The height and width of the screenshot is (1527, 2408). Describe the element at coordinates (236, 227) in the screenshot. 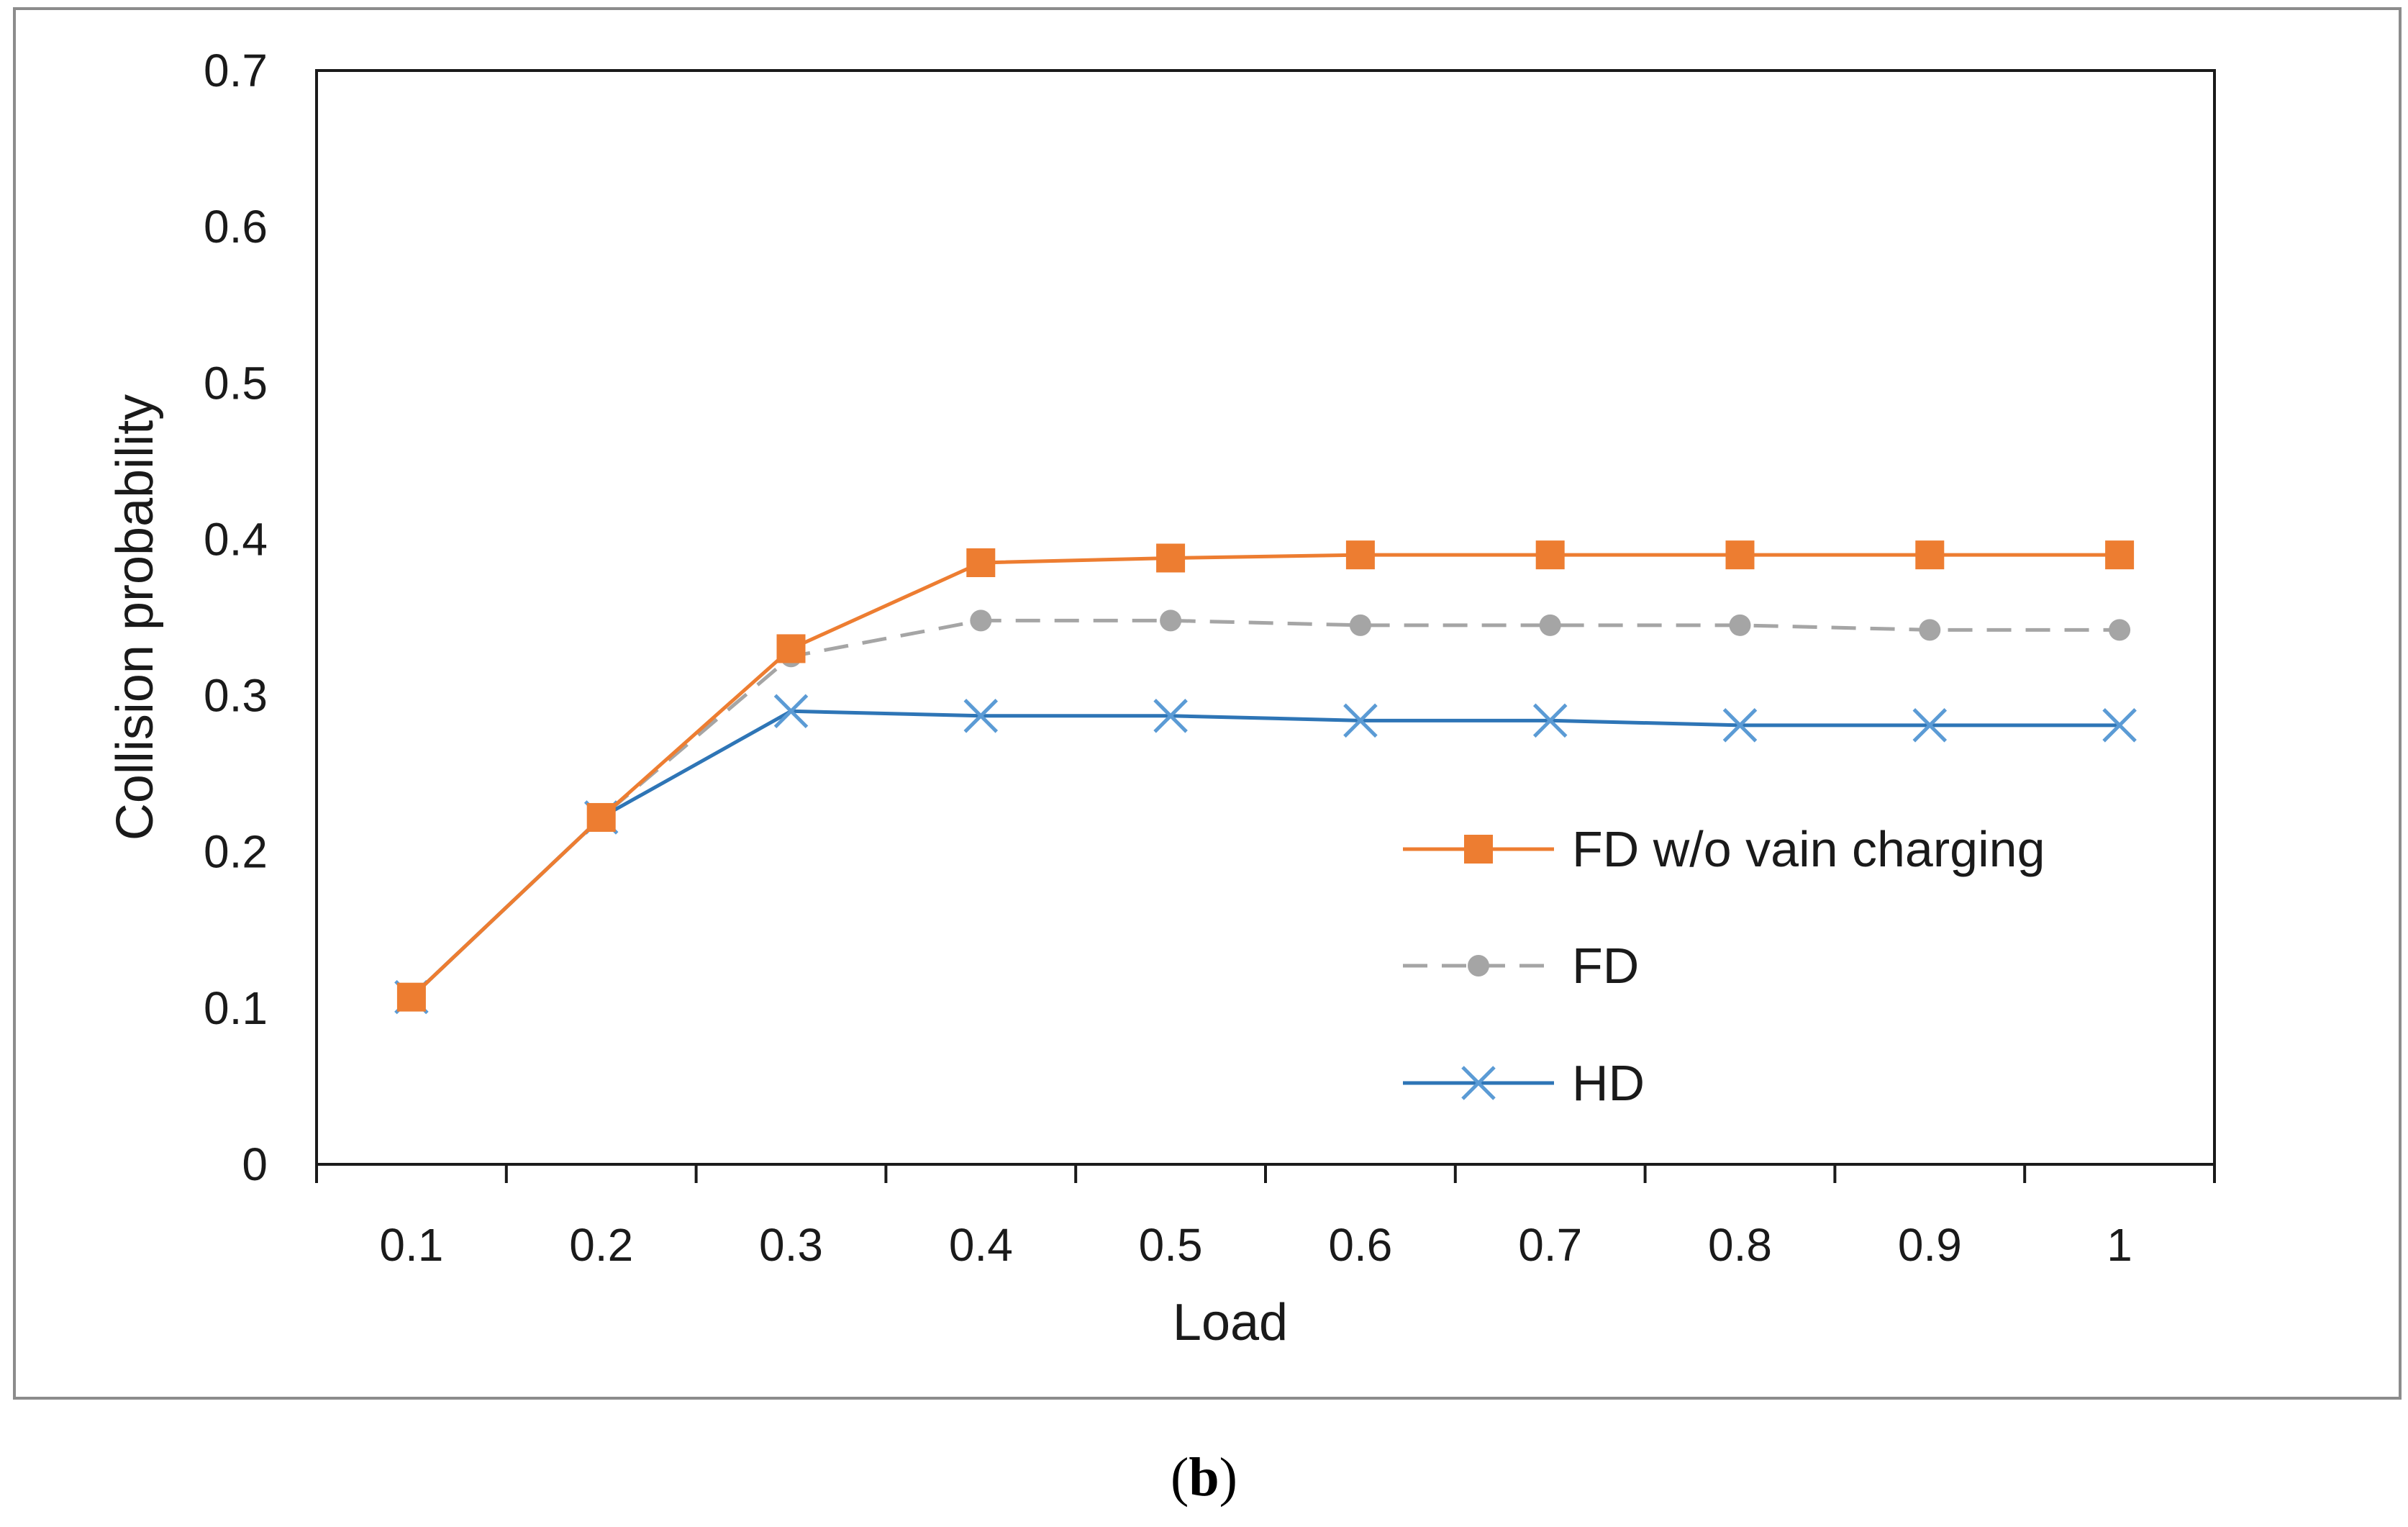

I see `y-tick-label: 0.6` at that location.